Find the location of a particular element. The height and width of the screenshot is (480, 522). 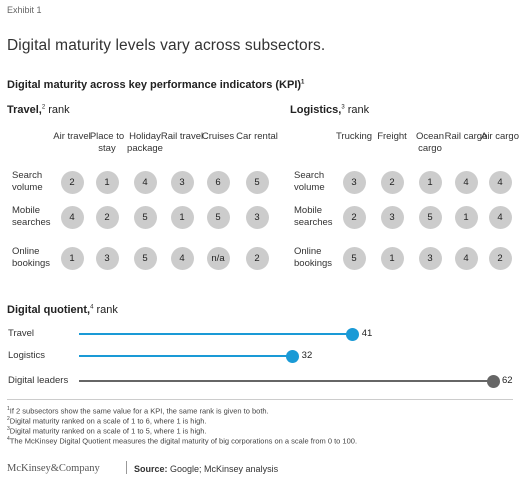

dq-value-label: 41 is located at coordinates (367, 333).